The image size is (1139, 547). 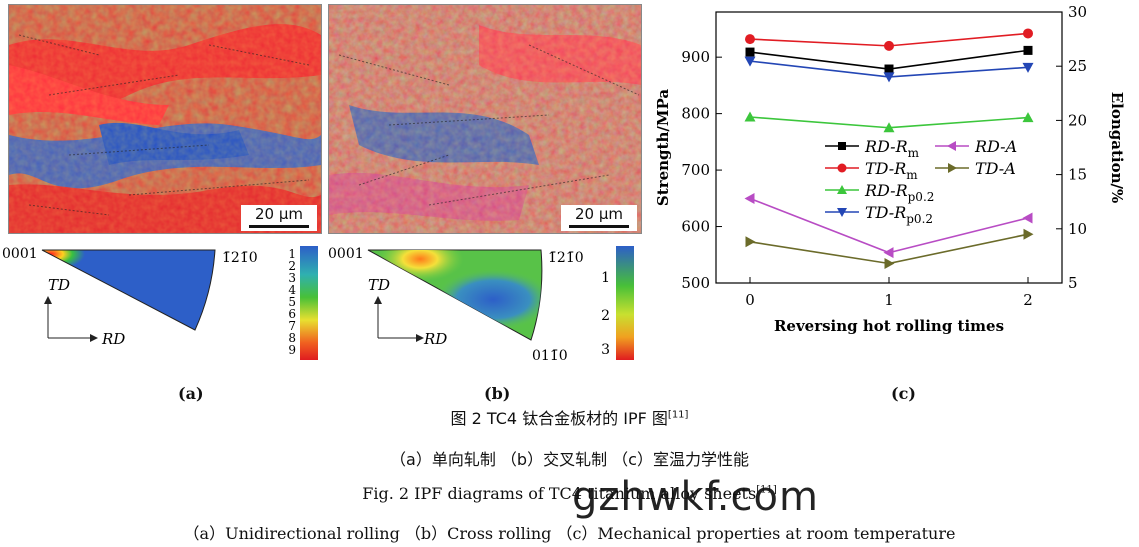 I want to click on legend-label: RD-Rm, so click(x=892, y=148).